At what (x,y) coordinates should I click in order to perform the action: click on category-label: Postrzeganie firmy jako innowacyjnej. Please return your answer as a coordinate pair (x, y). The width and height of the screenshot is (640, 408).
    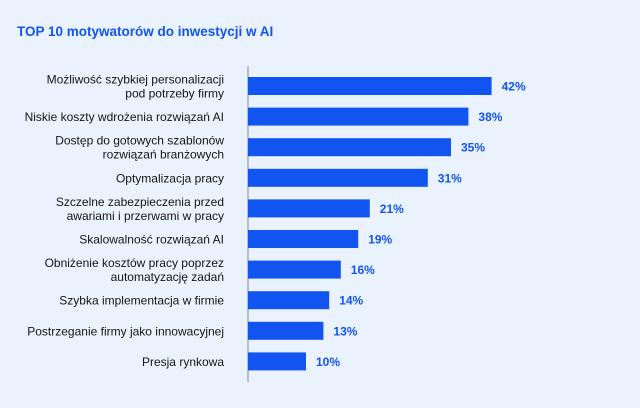
    Looking at the image, I should click on (125, 331).